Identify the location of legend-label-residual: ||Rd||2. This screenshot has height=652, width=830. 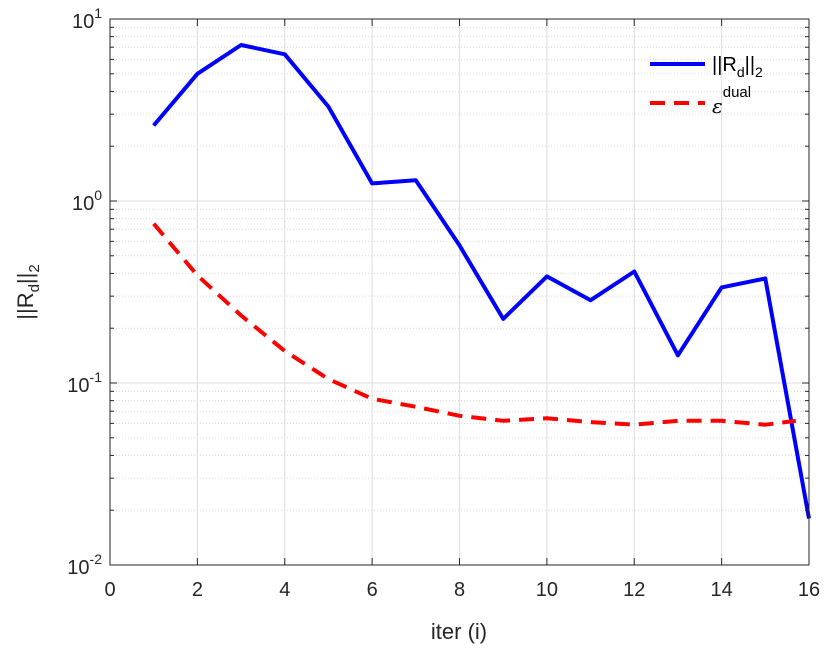
(737, 67).